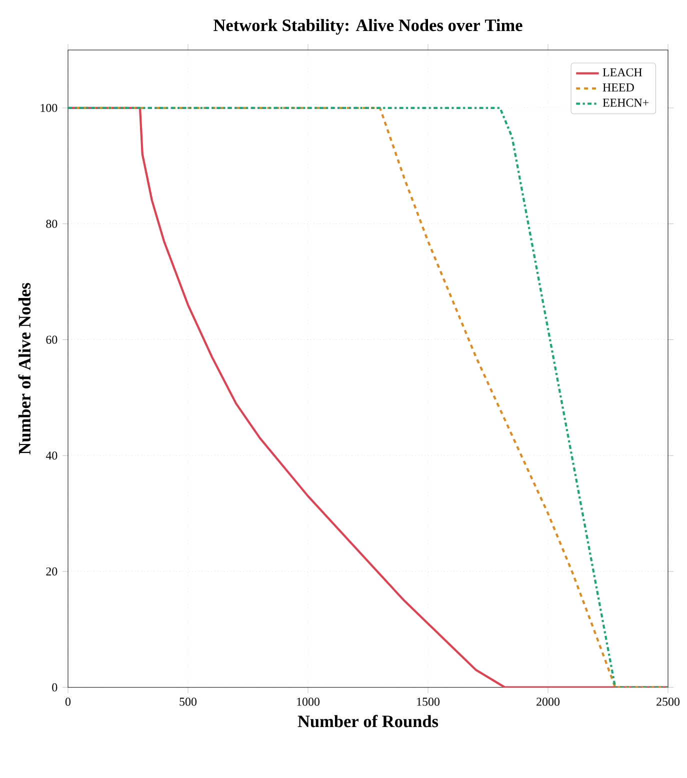 The width and height of the screenshot is (687, 778). Describe the element at coordinates (622, 72) in the screenshot. I see `legend-label: LEACH` at that location.